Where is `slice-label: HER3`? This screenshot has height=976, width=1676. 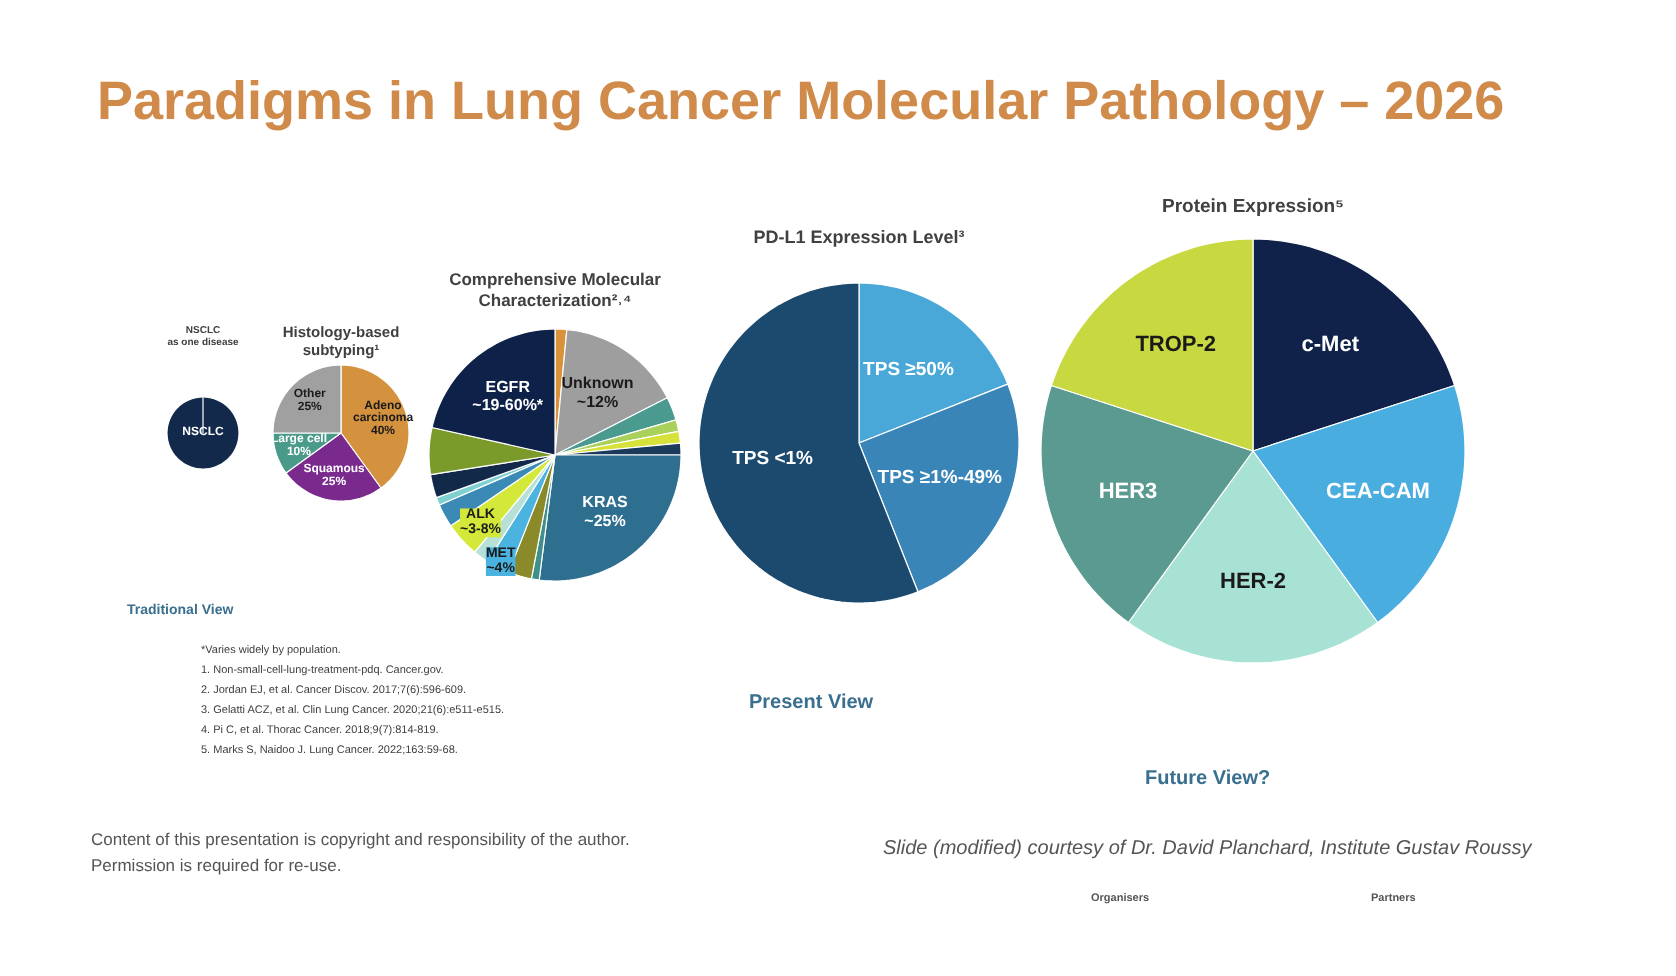
slice-label: HER3 is located at coordinates (1128, 491).